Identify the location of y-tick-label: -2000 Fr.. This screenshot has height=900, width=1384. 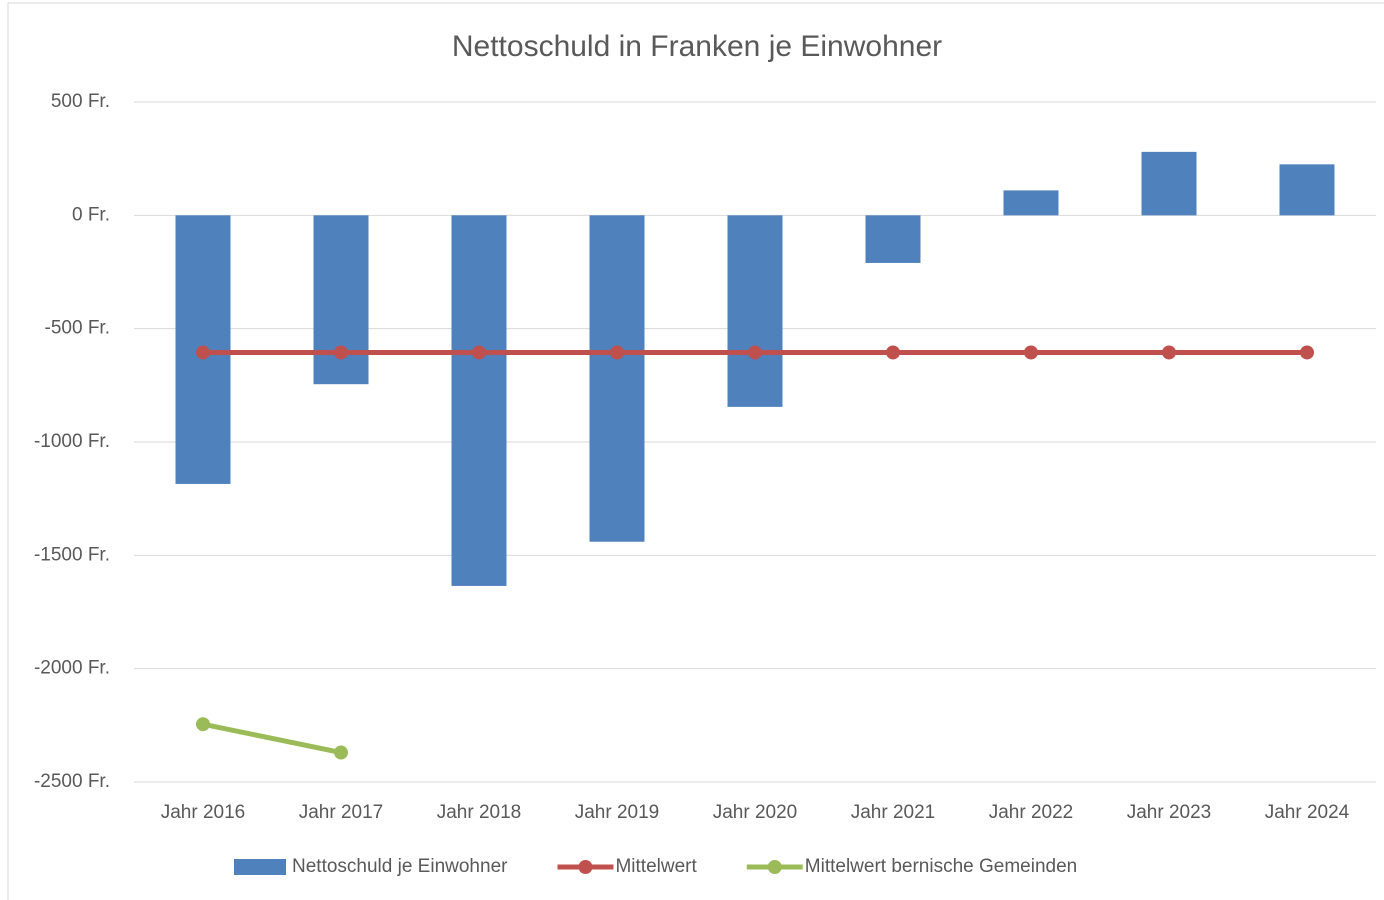
(72, 668).